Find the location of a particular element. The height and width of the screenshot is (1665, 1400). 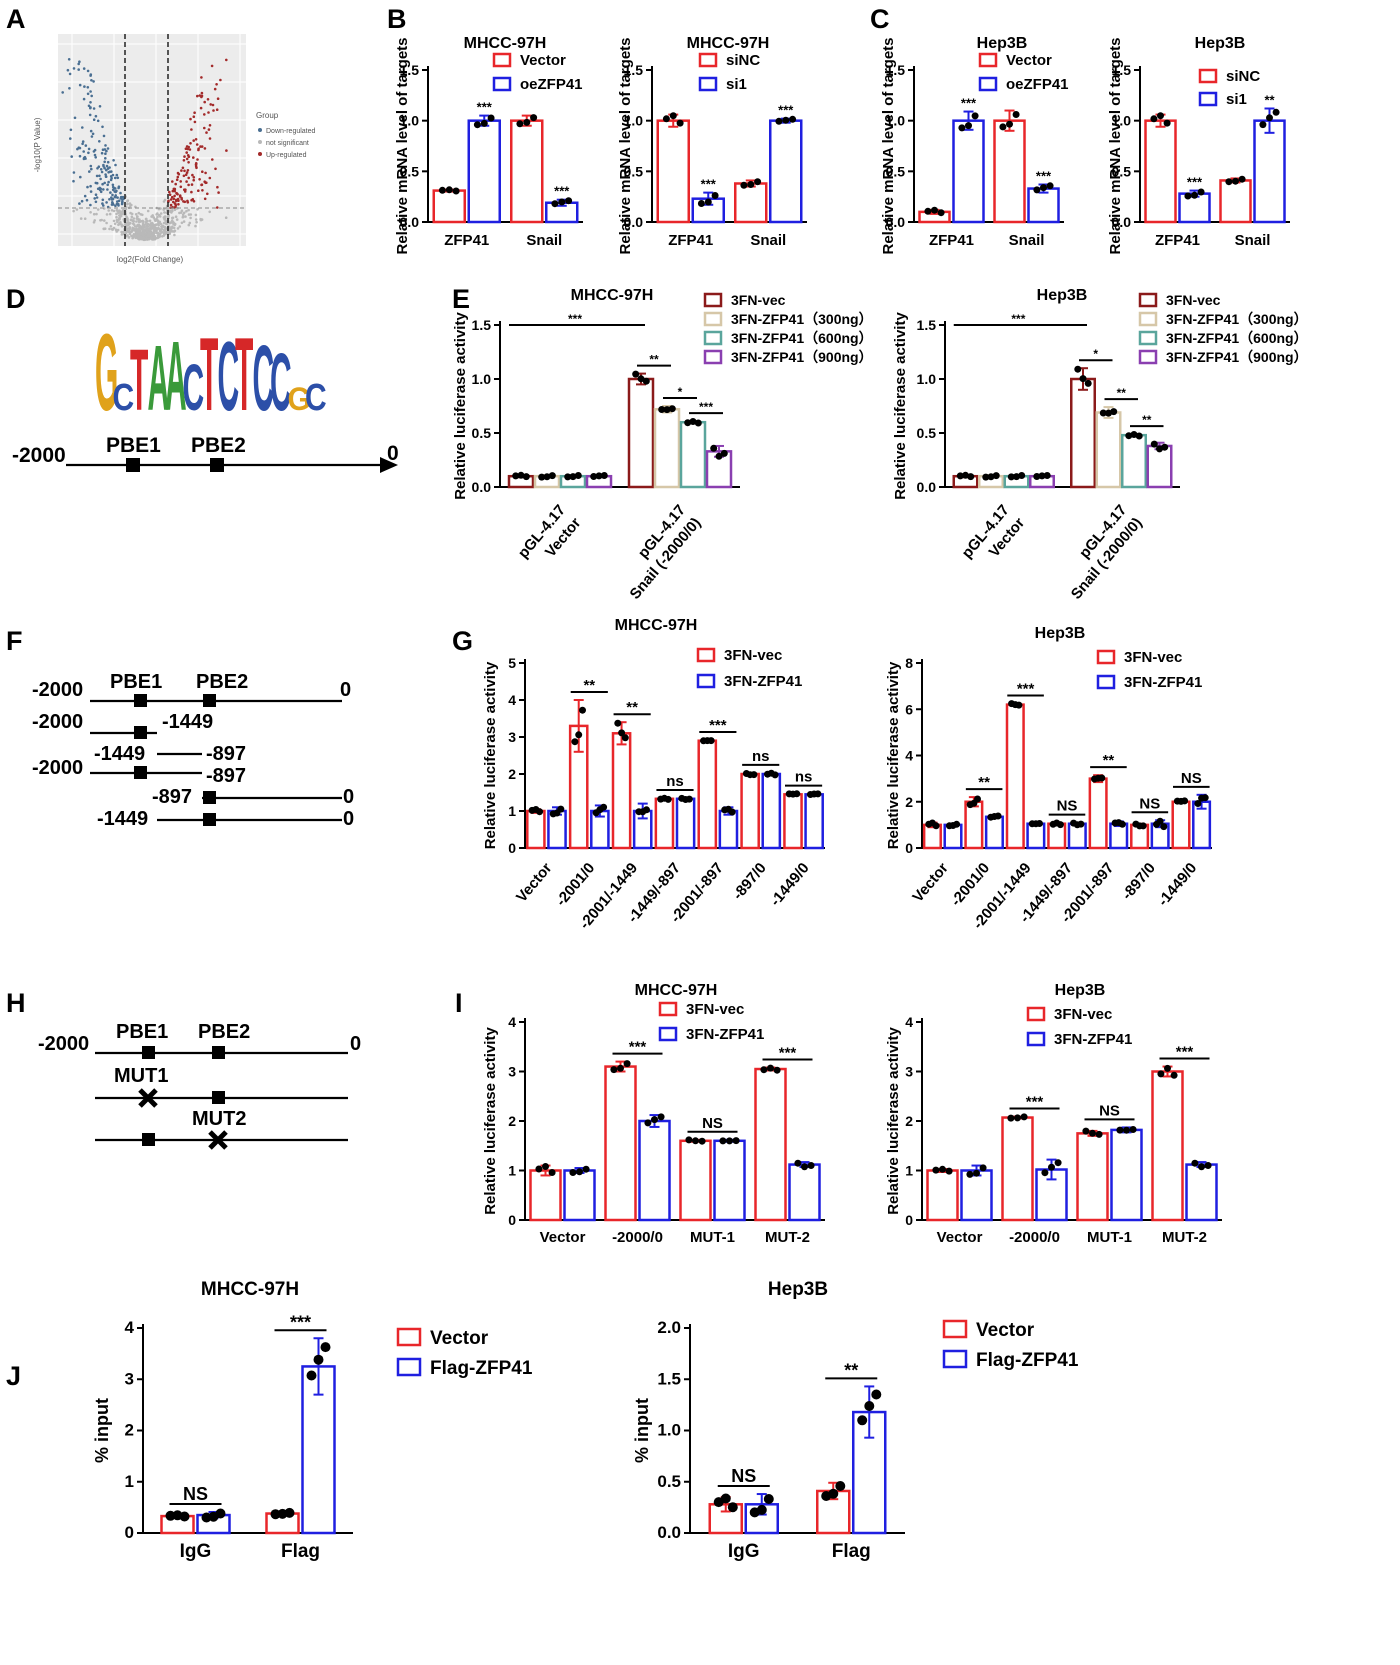

legend-label: Flag-ZFP41 is located at coordinates (481, 1368).